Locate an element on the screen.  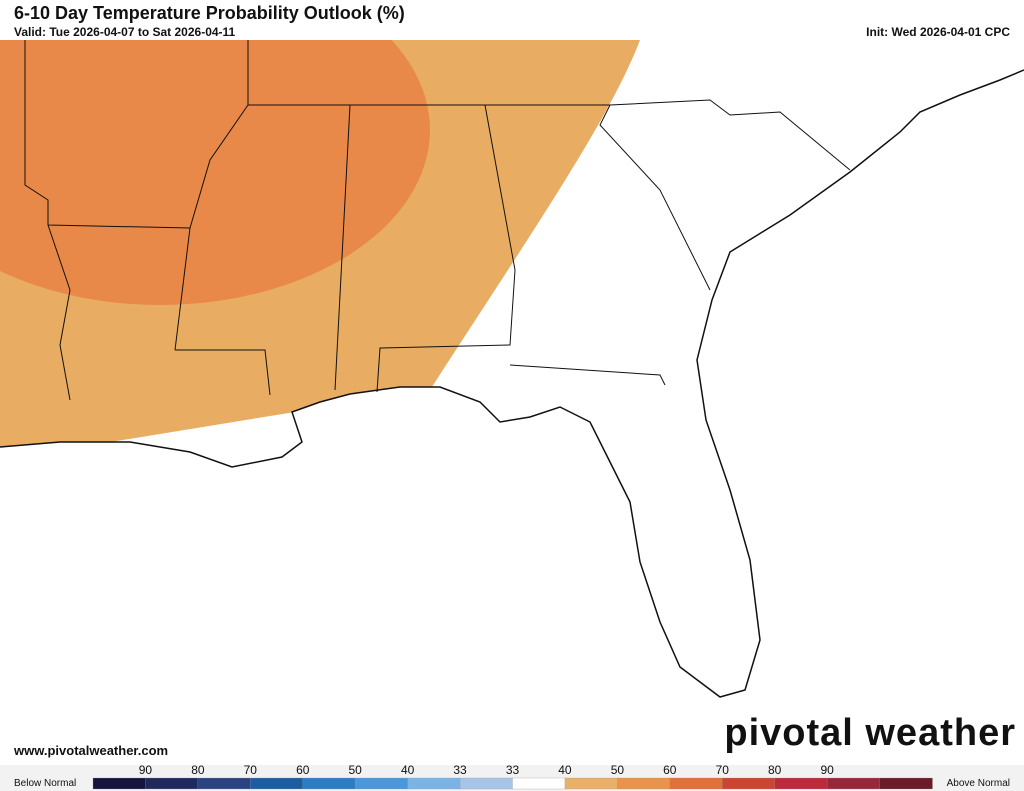
below-normal-label: Below Normal is located at coordinates (45, 783).